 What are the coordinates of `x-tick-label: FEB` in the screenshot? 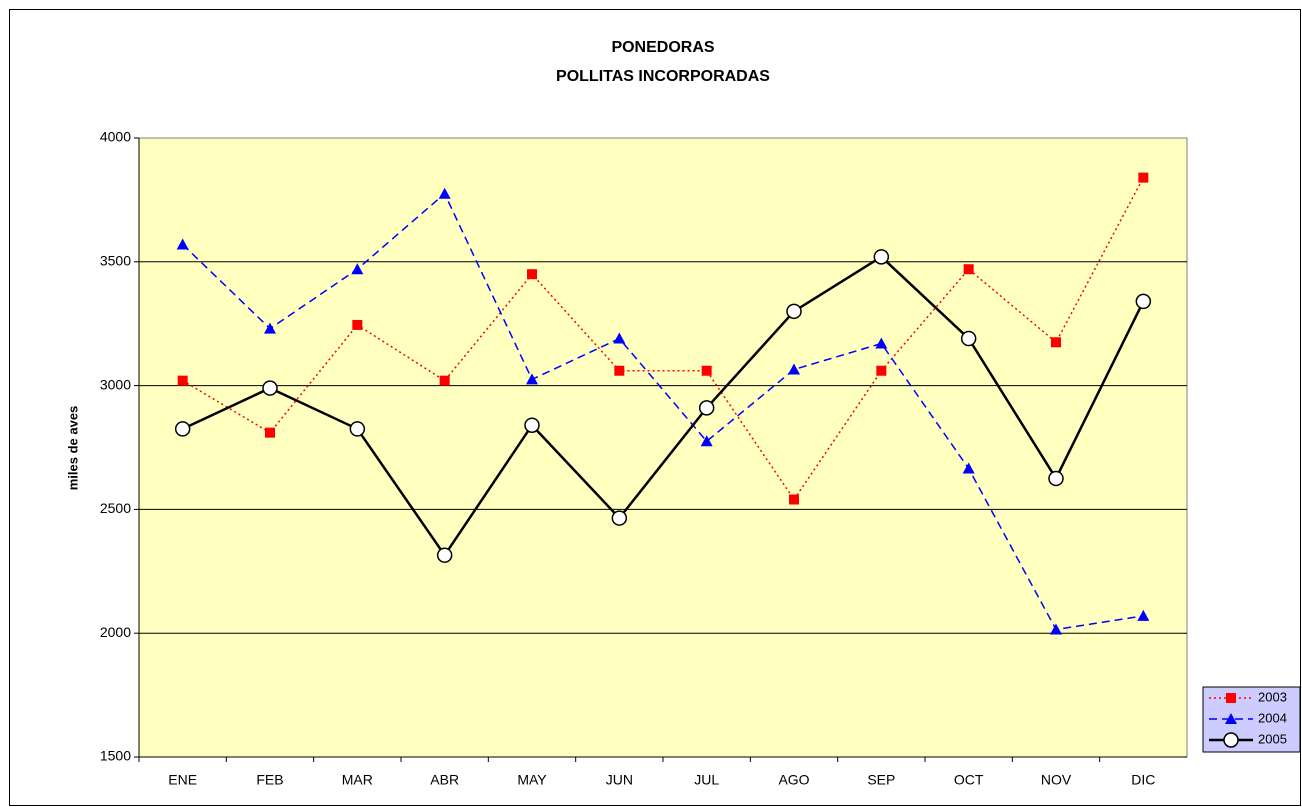 It's located at (269, 780).